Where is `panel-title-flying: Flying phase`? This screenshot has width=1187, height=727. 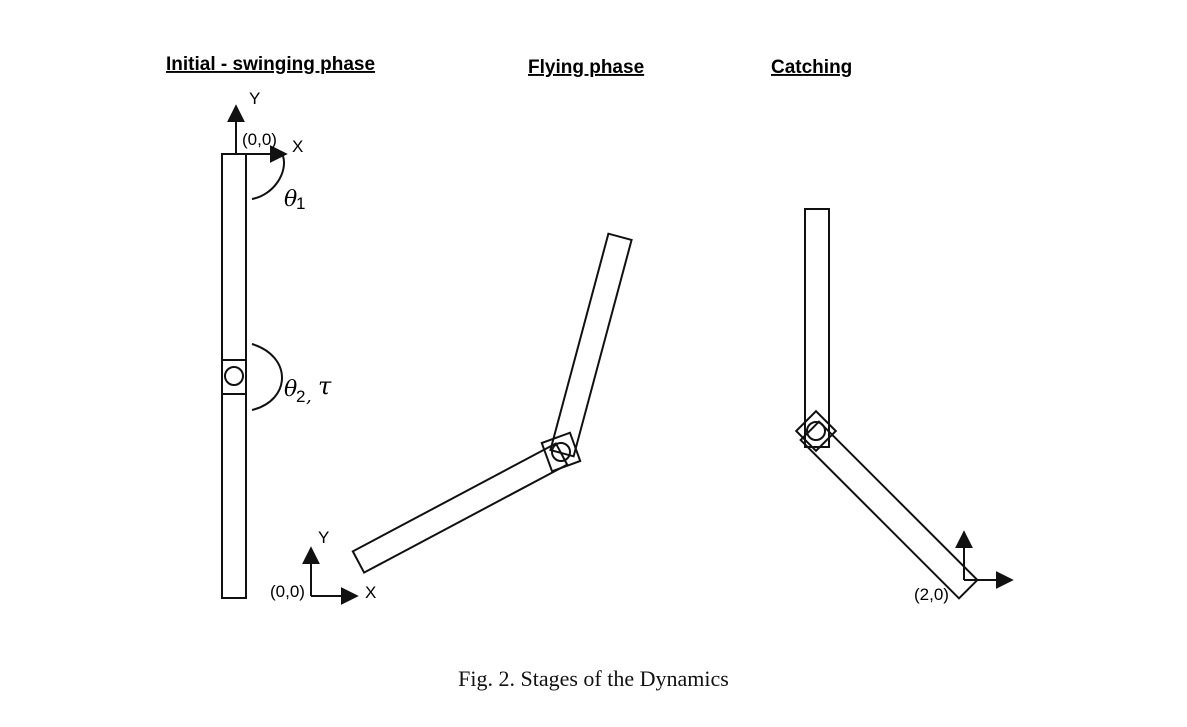 panel-title-flying: Flying phase is located at coordinates (586, 67).